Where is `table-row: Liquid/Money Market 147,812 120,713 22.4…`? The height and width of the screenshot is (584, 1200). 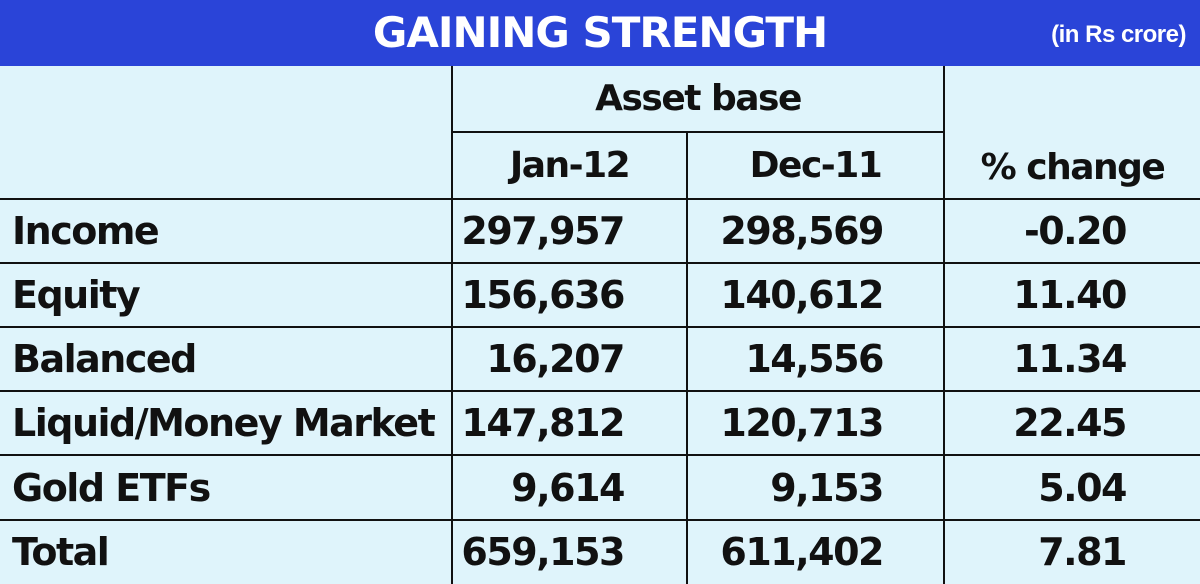 table-row: Liquid/Money Market 147,812 120,713 22.4… is located at coordinates (600, 423).